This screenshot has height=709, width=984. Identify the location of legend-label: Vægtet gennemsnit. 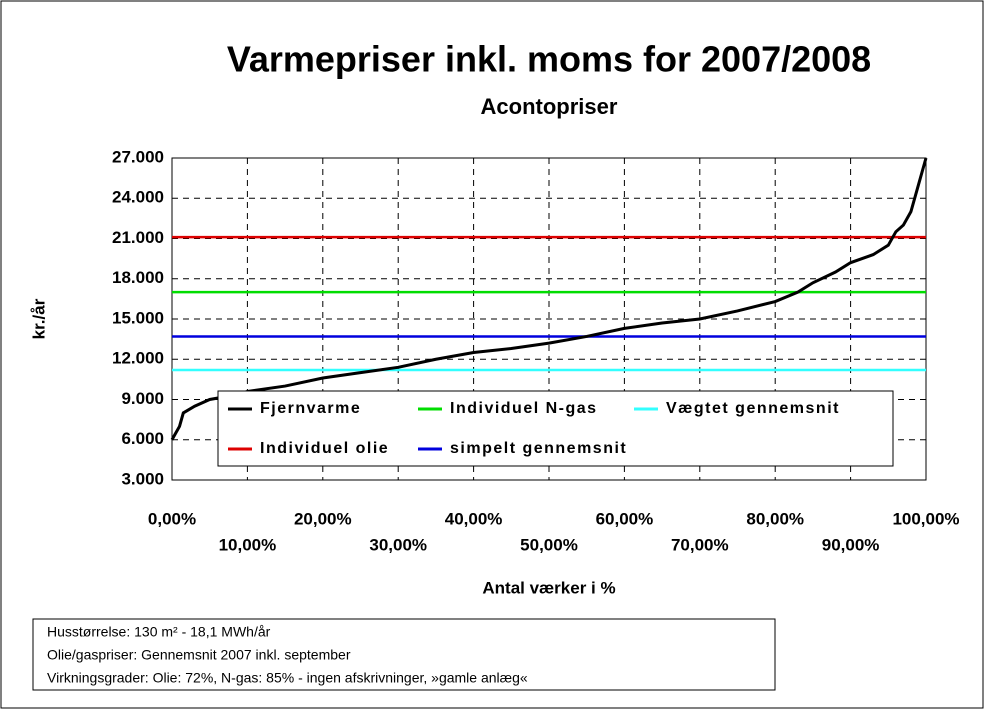
(753, 408).